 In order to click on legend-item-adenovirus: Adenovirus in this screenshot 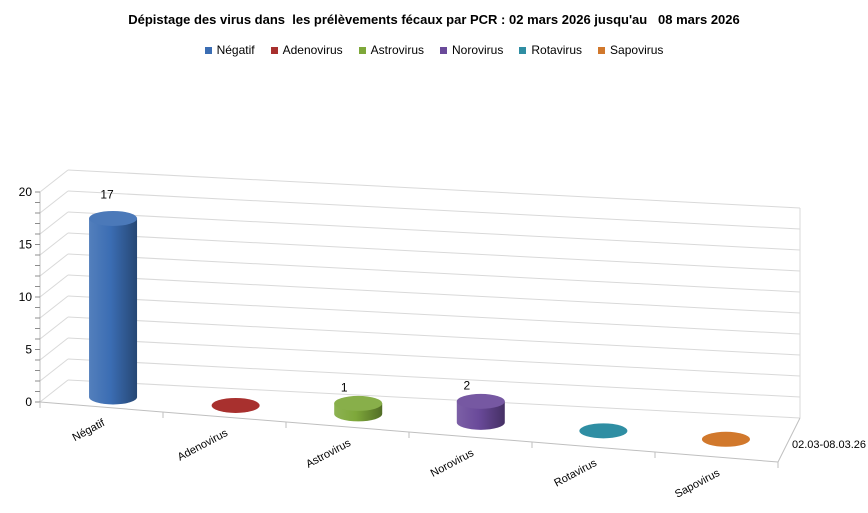, I will do `click(306, 50)`.